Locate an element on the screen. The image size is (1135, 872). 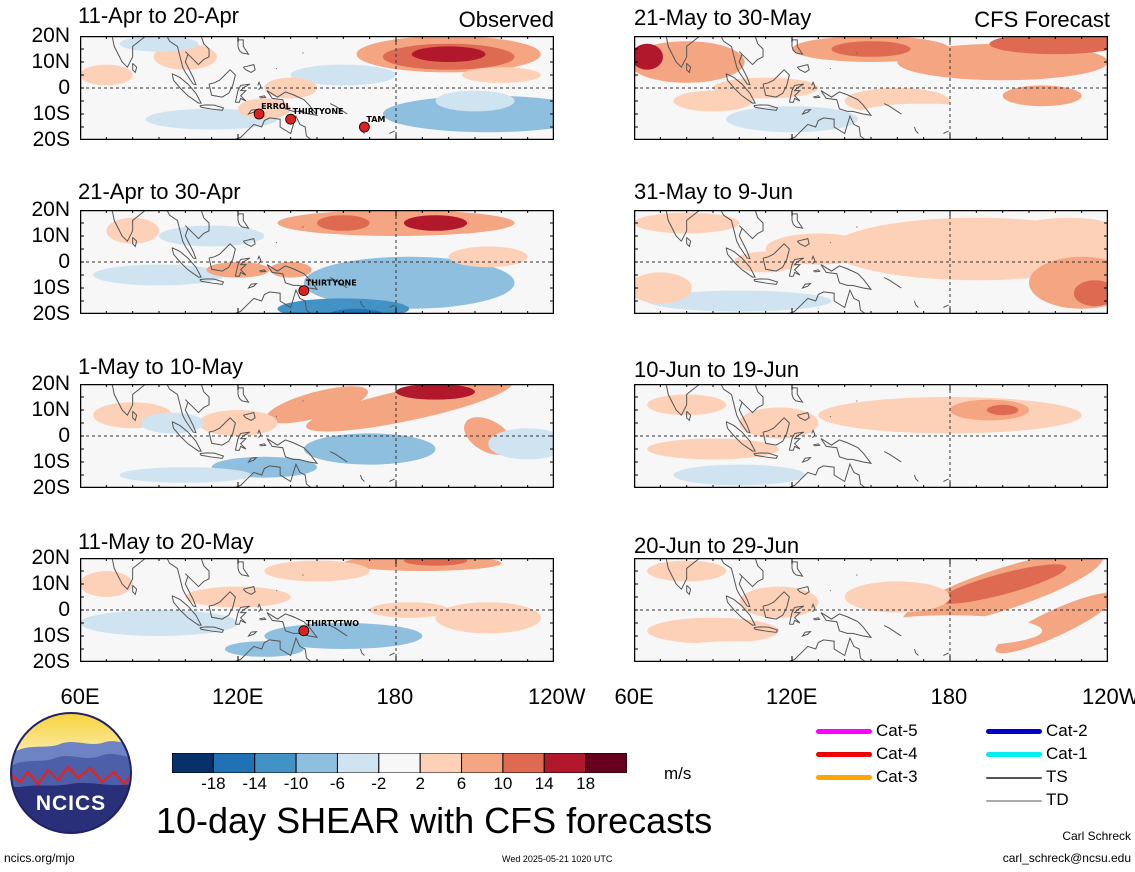
lon-label: 120W is located at coordinates (557, 696).